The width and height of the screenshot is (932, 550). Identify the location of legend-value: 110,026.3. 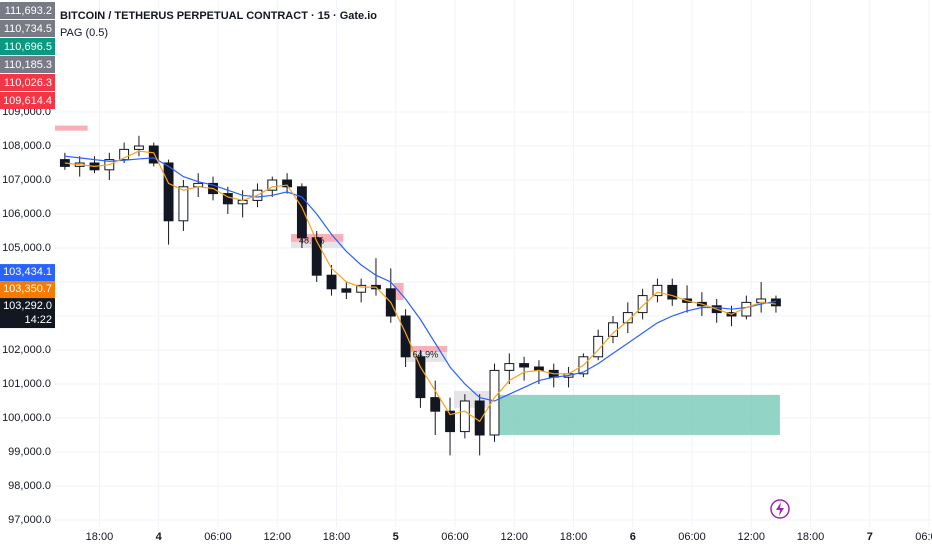
(28, 83).